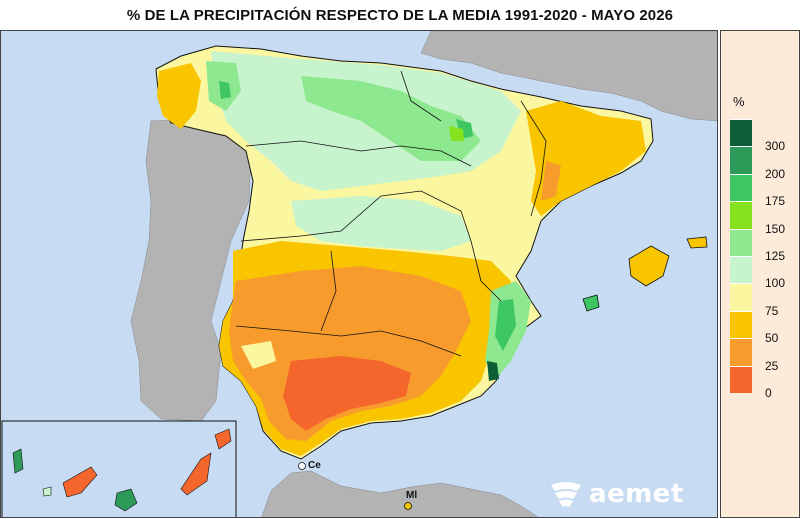 Image resolution: width=800 pixels, height=519 pixels. What do you see at coordinates (697, 242) in the screenshot?
I see `menorca` at bounding box center [697, 242].